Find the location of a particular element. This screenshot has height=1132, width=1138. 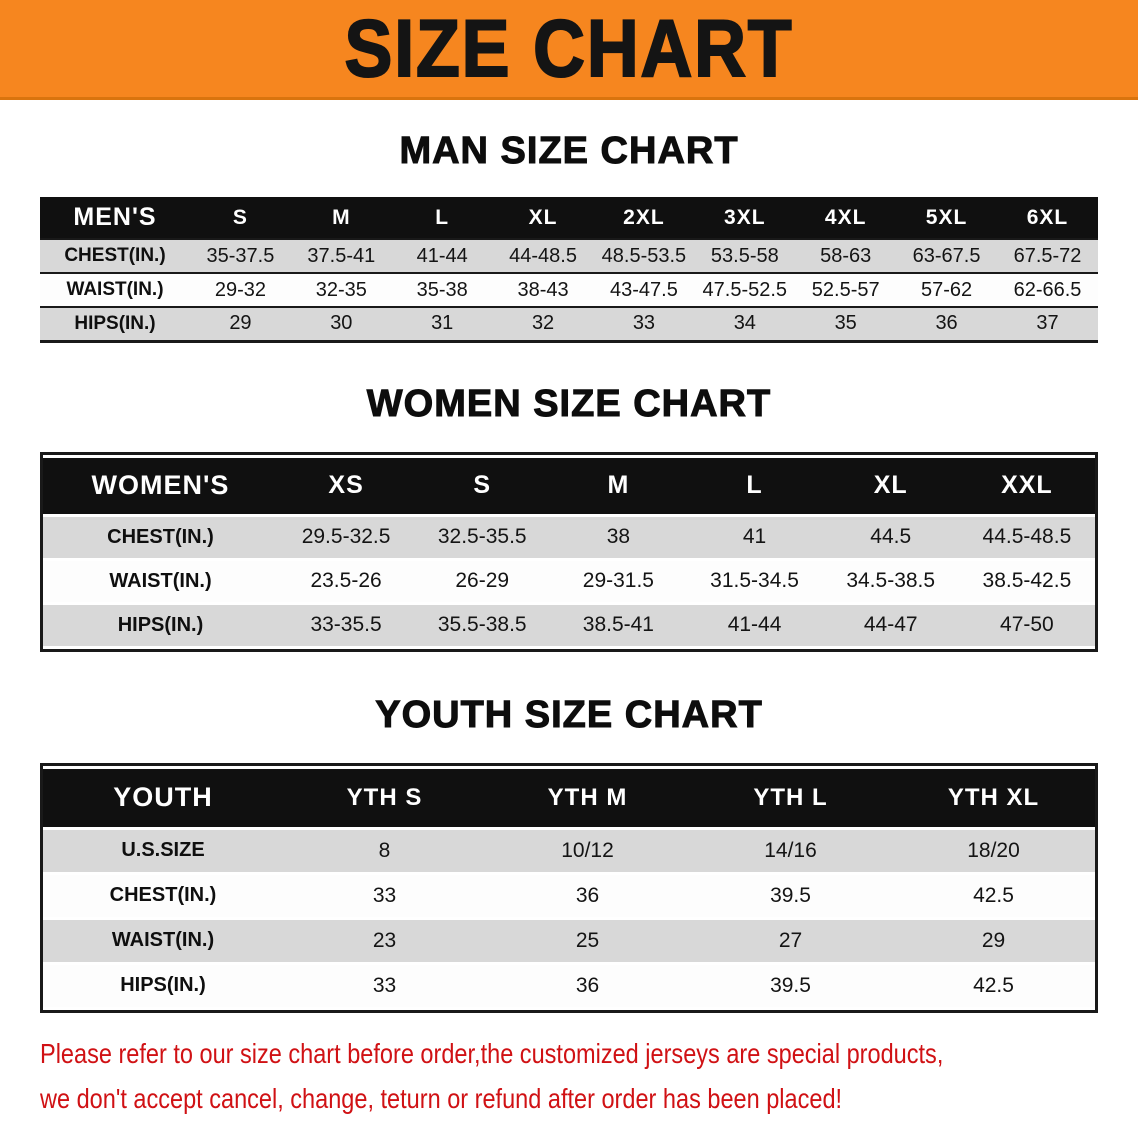

measurement-value-cell: 29.5-32.5 is located at coordinates (346, 536).